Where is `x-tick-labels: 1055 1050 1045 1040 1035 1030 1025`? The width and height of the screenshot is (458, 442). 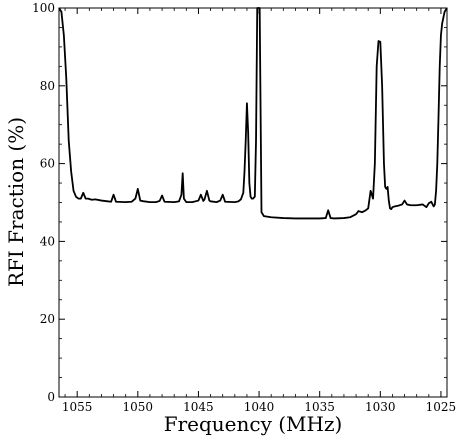
x-tick-labels: 1055 1050 1045 1040 1035 1030 1025 is located at coordinates (259, 407).